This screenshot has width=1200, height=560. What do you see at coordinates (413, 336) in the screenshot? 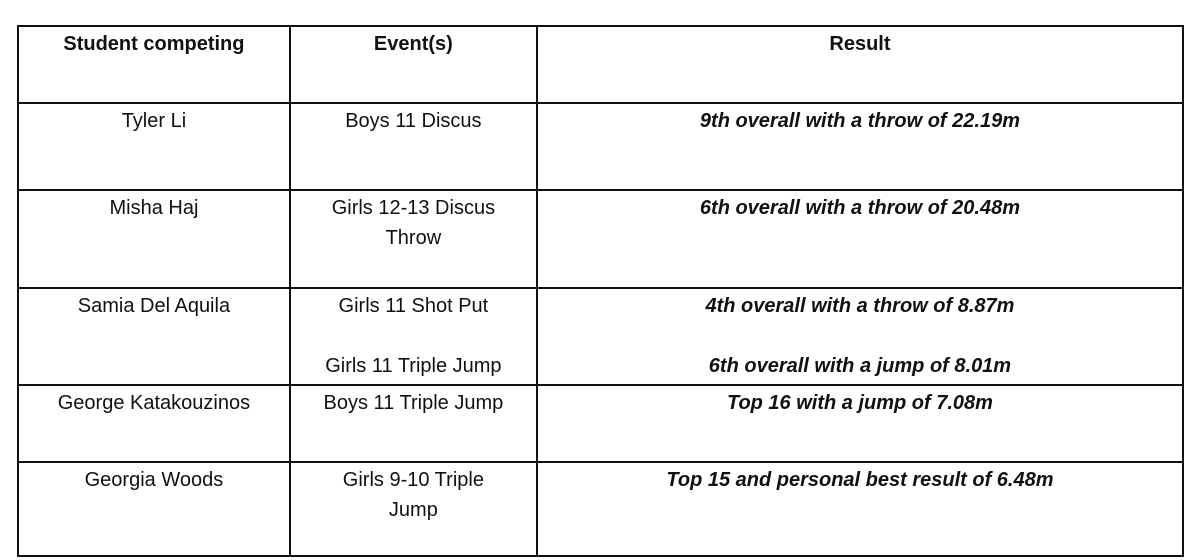
I see `event-cell: Girls 11 Shot Put Girls 11 Triple Jump` at bounding box center [413, 336].